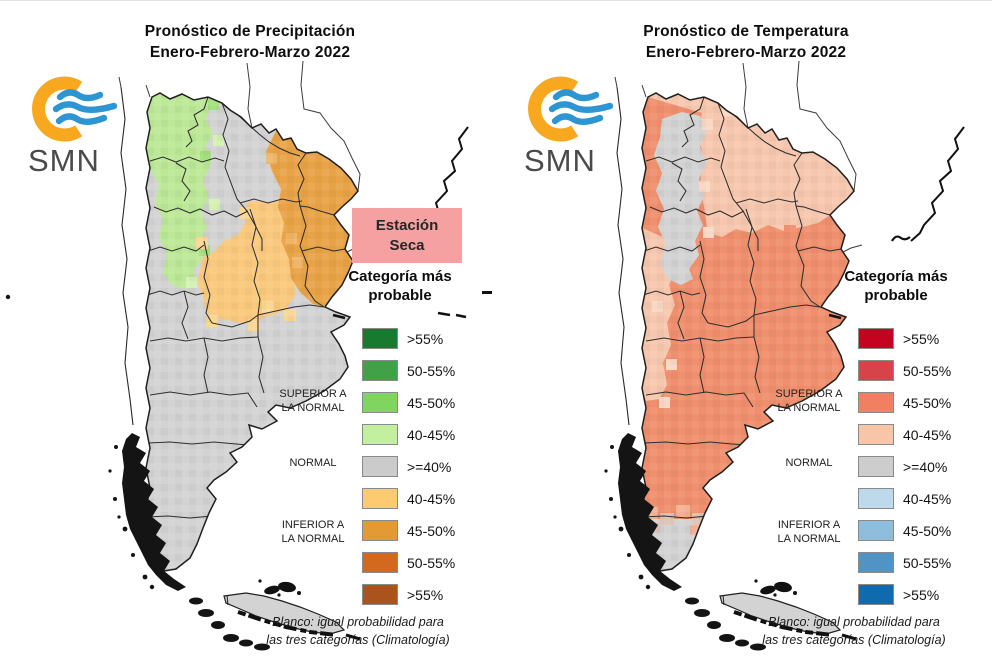  I want to click on stray-dash, so click(487, 292).